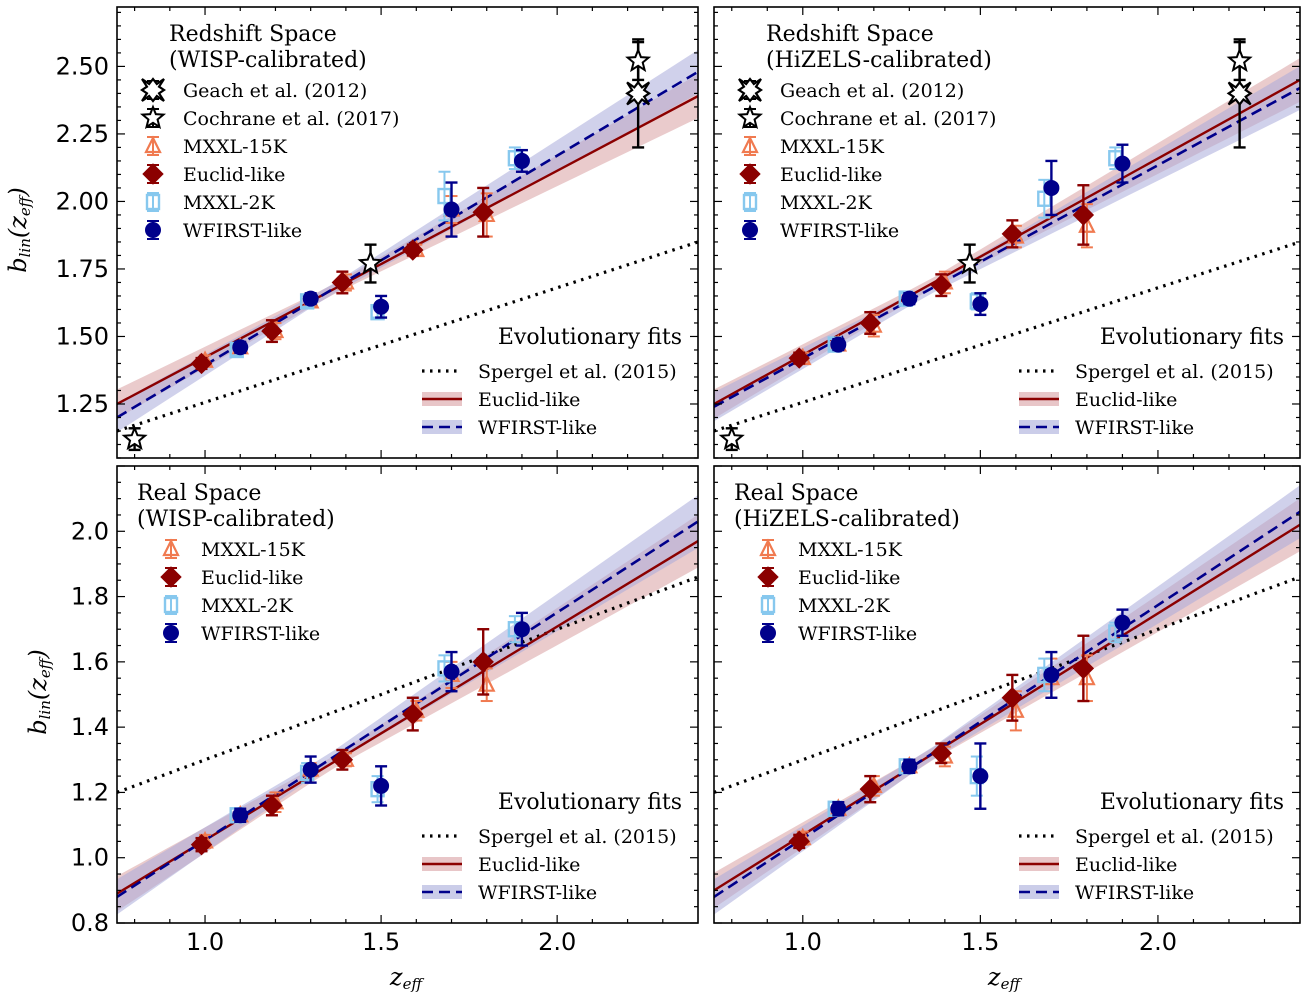 The height and width of the screenshot is (994, 1312). Describe the element at coordinates (19, 230) in the screenshot. I see `svg-text: blin(zeff)` at that location.